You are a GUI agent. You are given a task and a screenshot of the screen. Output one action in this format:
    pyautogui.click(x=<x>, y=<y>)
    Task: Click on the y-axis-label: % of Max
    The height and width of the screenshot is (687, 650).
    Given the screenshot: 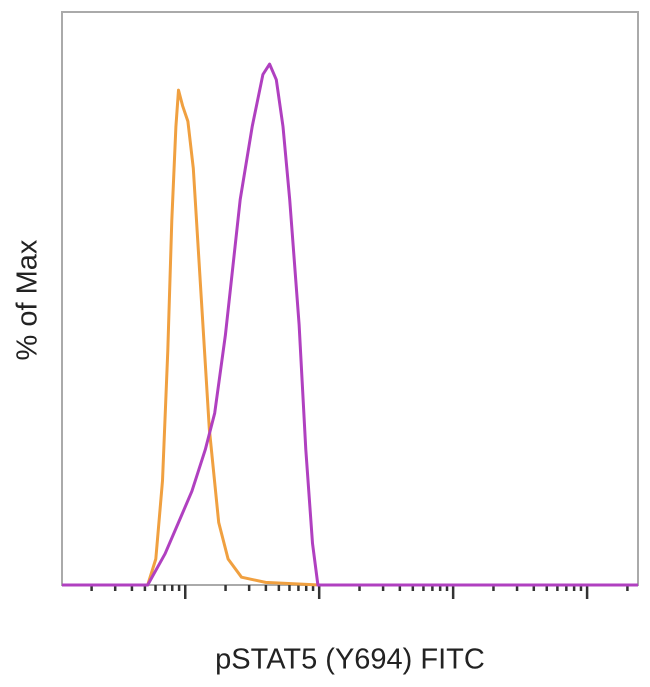 What is the action you would take?
    pyautogui.click(x=27, y=300)
    